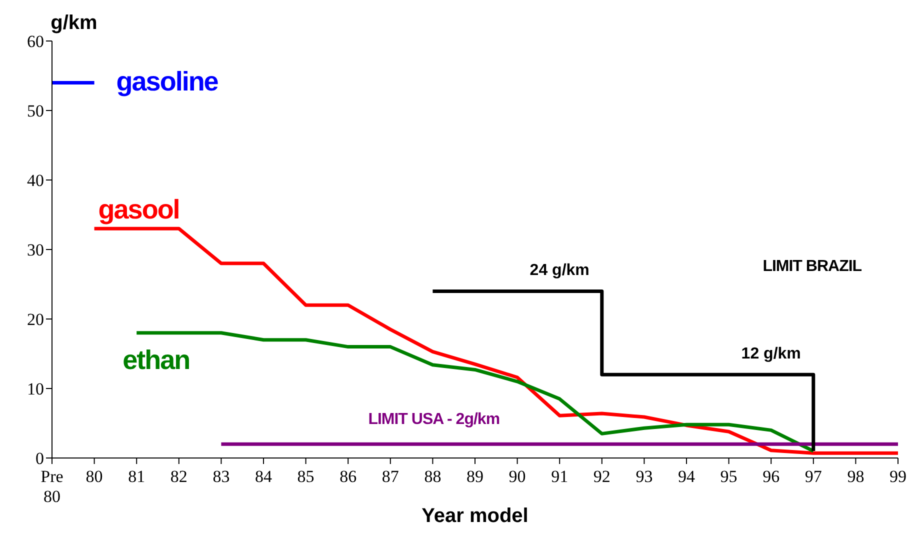  What do you see at coordinates (771, 354) in the screenshot?
I see `annotation: 12 g/km` at bounding box center [771, 354].